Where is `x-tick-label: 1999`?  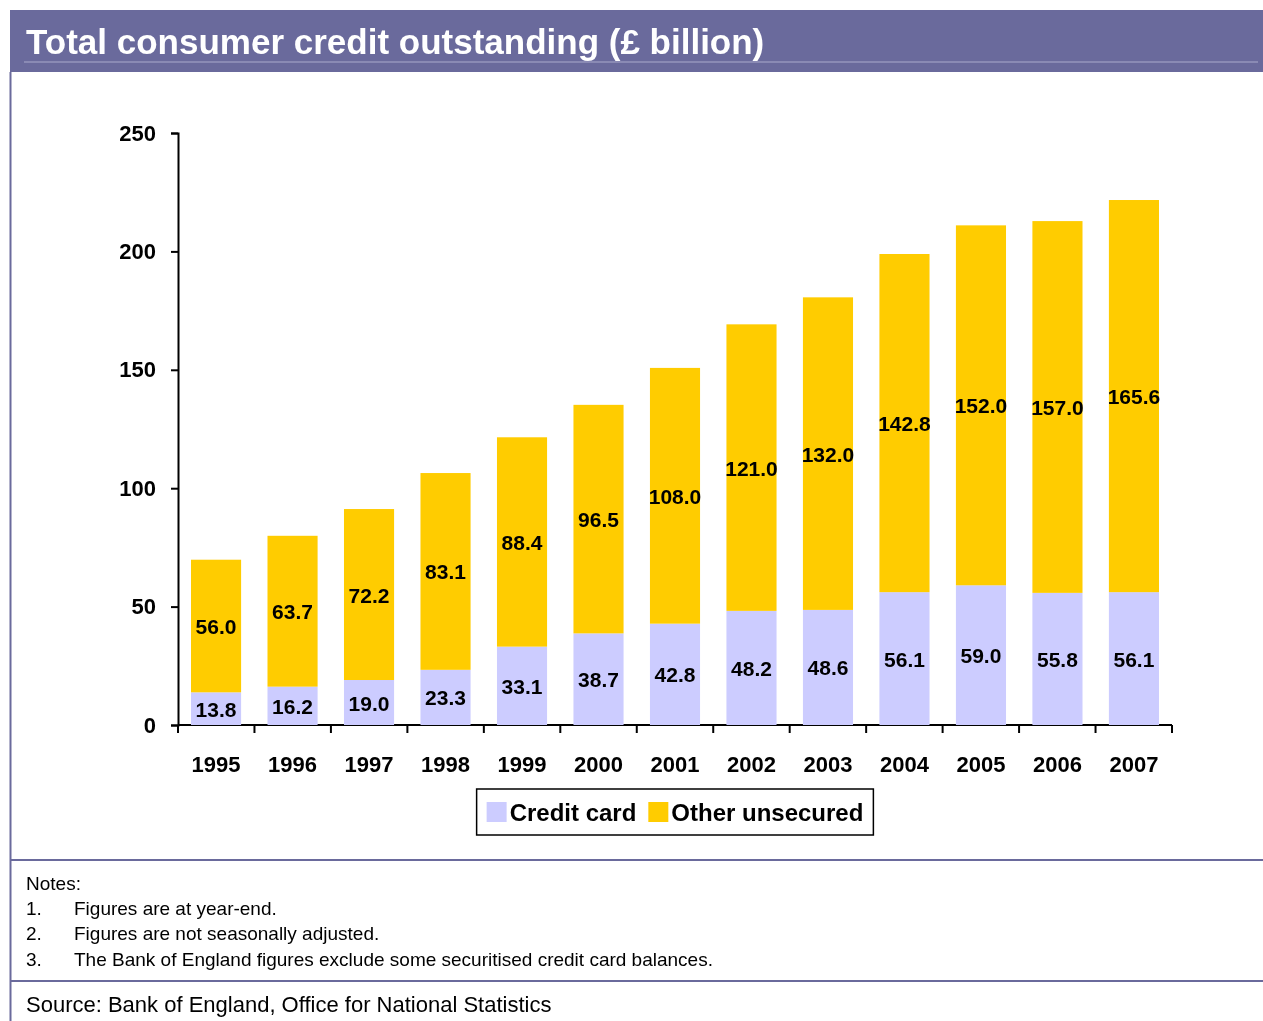
x-tick-label: 1999 is located at coordinates (522, 764).